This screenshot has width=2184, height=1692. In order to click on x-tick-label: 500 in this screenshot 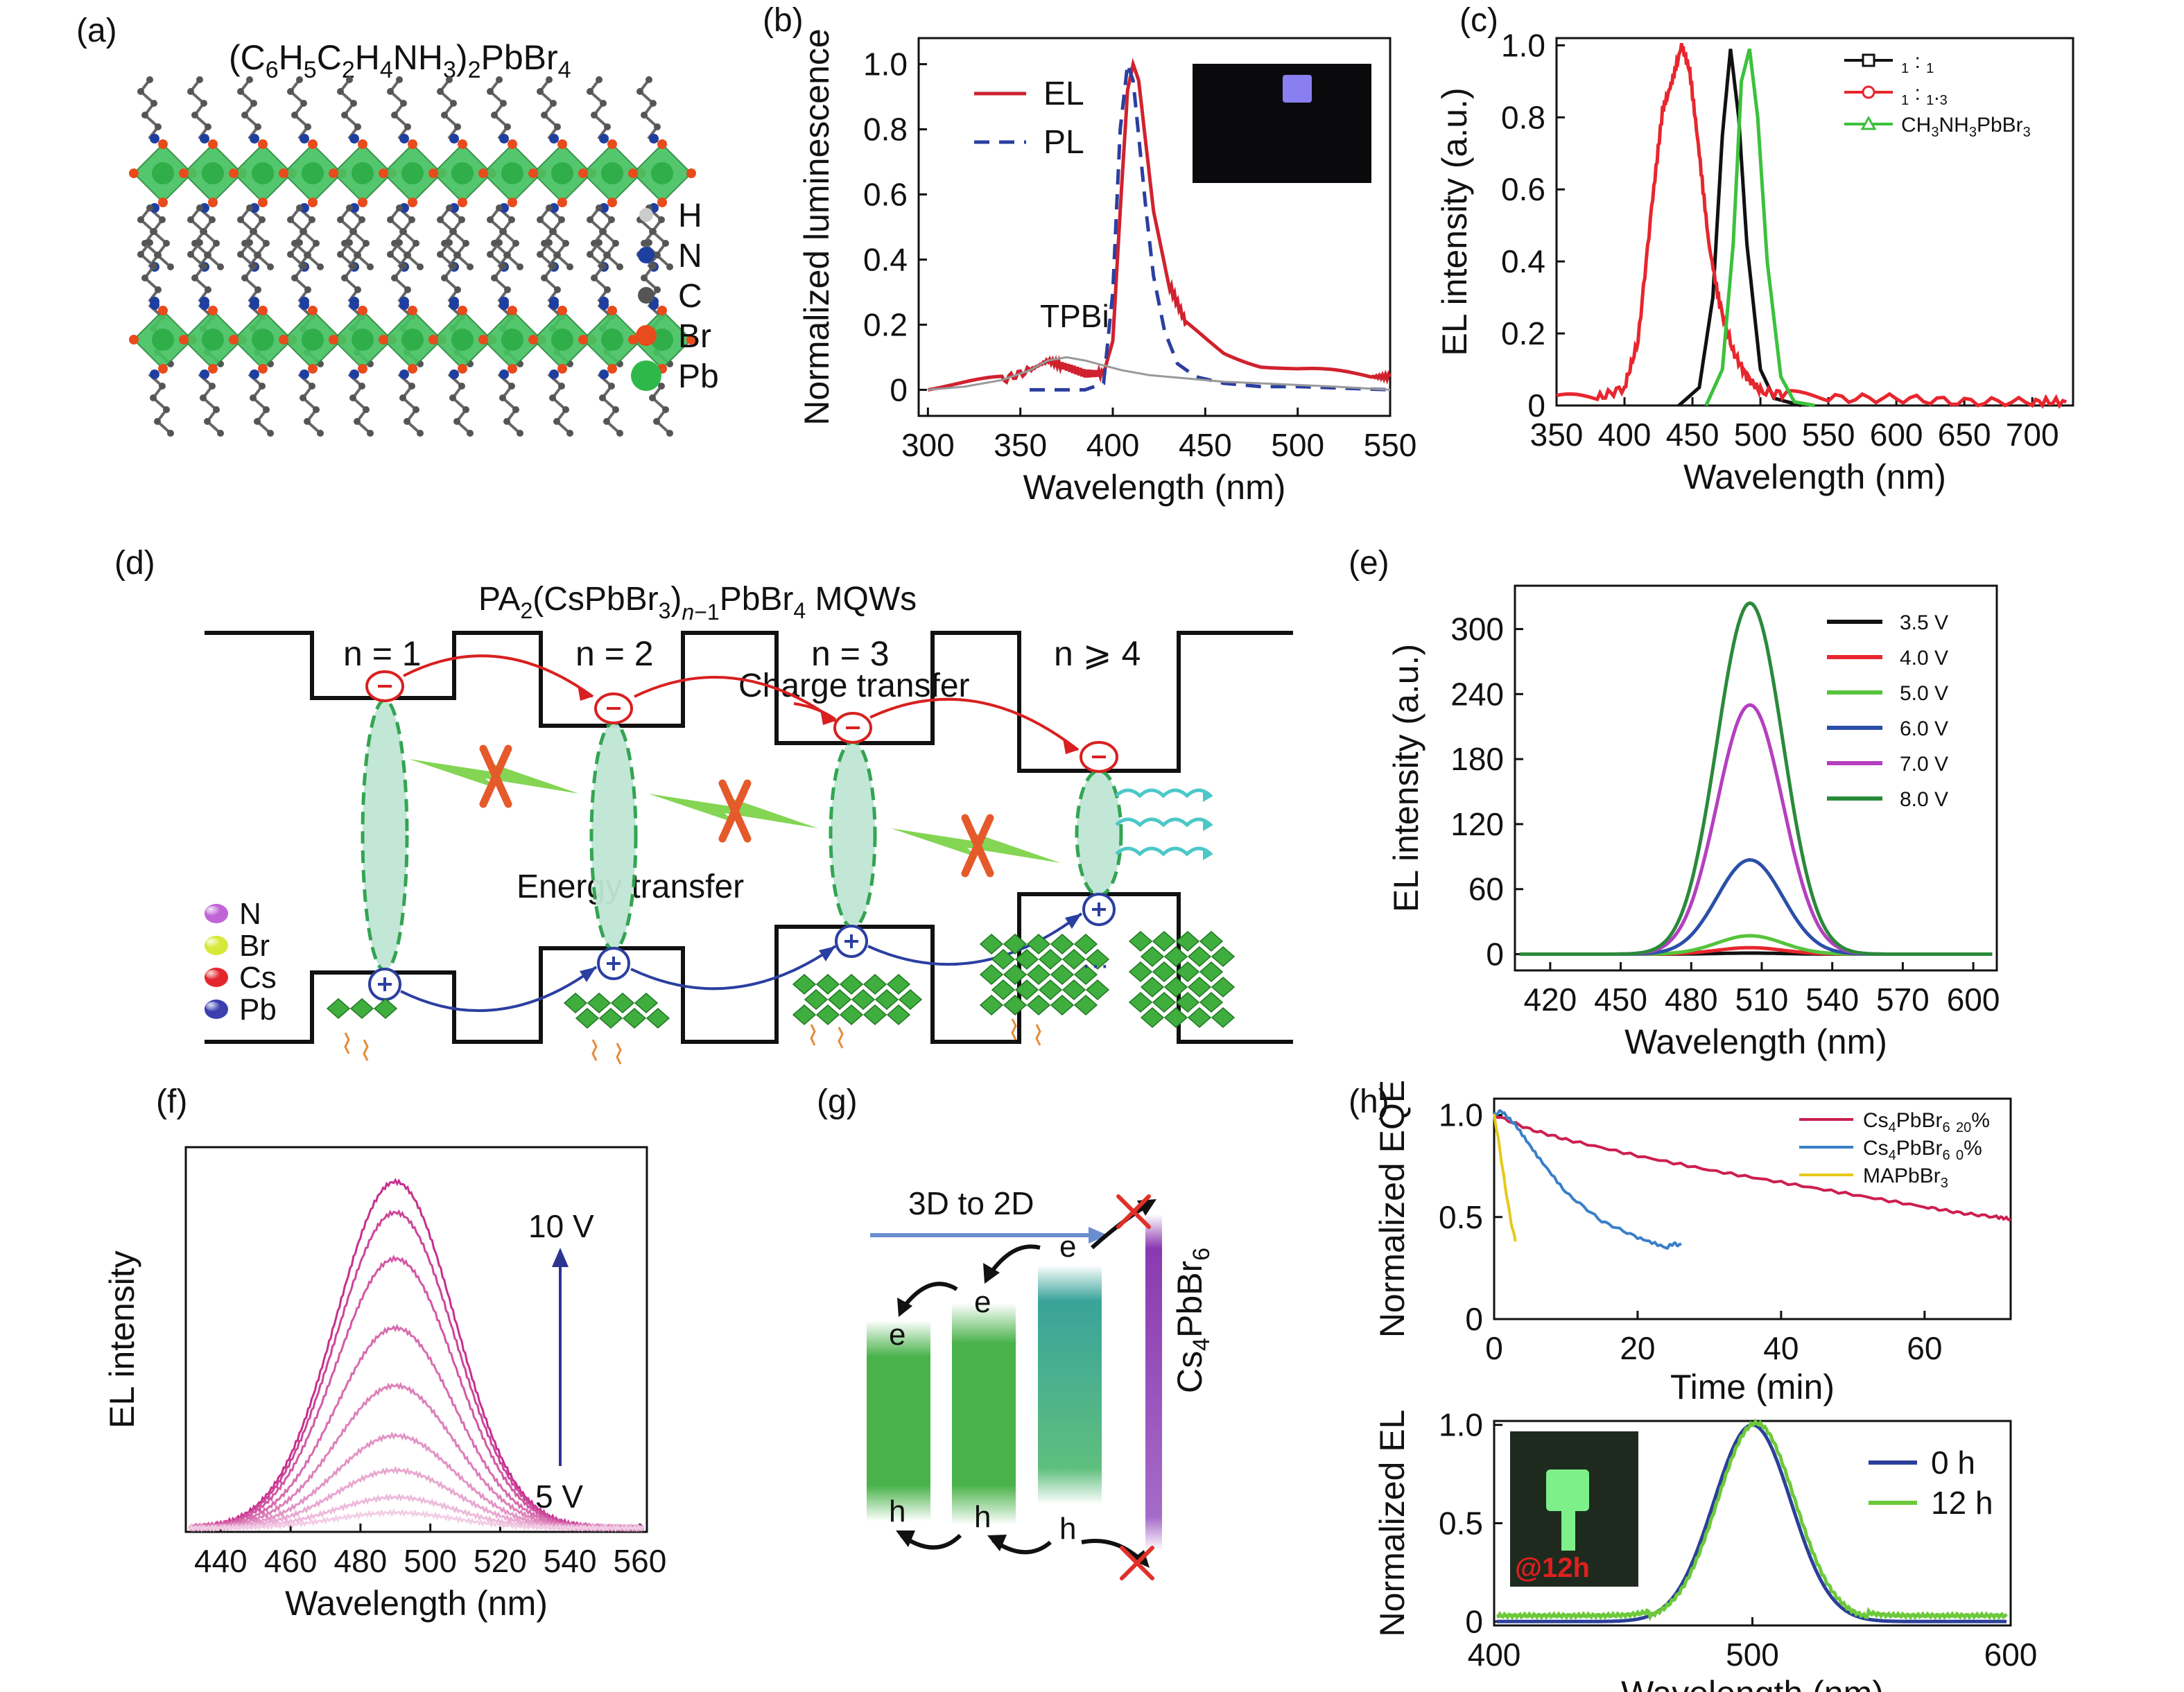, I will do `click(1753, 1655)`.